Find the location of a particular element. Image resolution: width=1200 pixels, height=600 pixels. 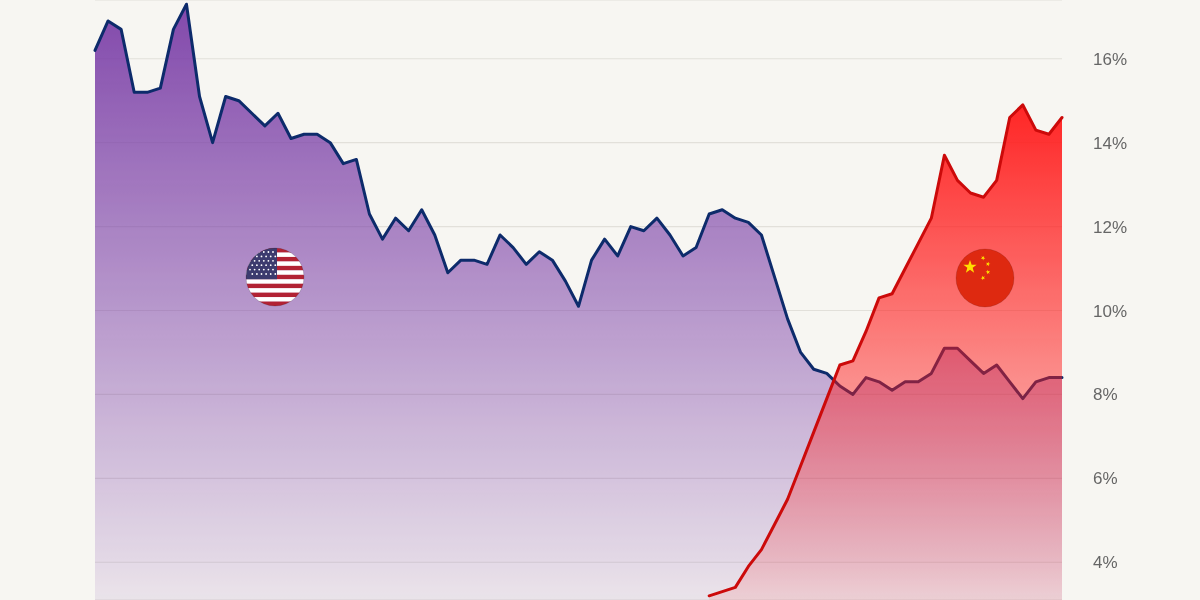

y-tick-label: 8% is located at coordinates (1105, 395).